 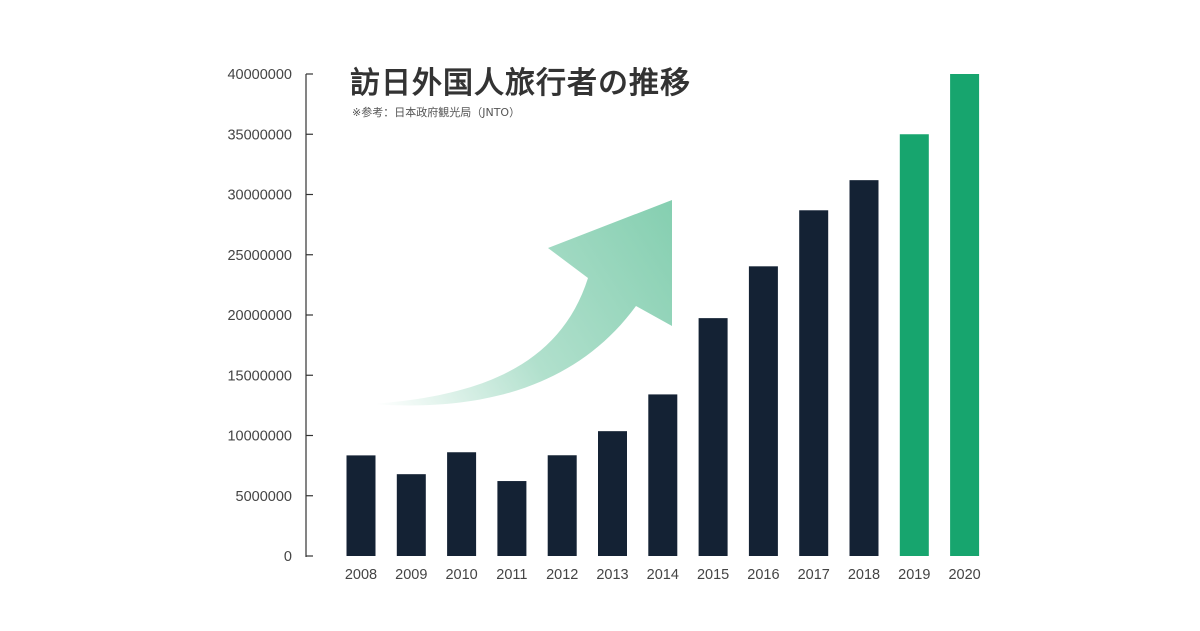 I want to click on x-tick-label: 2017, so click(x=814, y=575).